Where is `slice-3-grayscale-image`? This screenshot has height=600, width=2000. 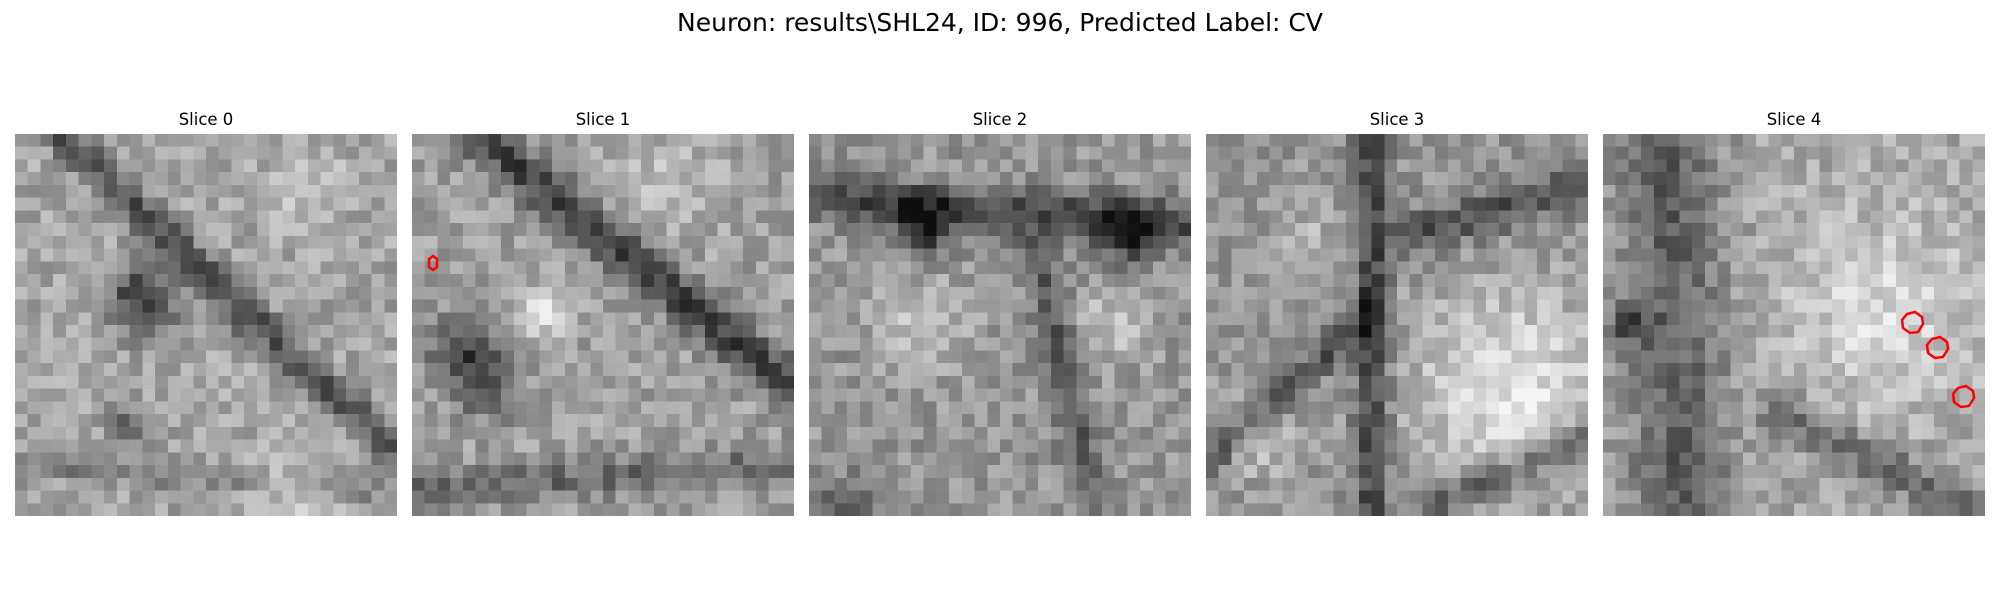 slice-3-grayscale-image is located at coordinates (1397, 325).